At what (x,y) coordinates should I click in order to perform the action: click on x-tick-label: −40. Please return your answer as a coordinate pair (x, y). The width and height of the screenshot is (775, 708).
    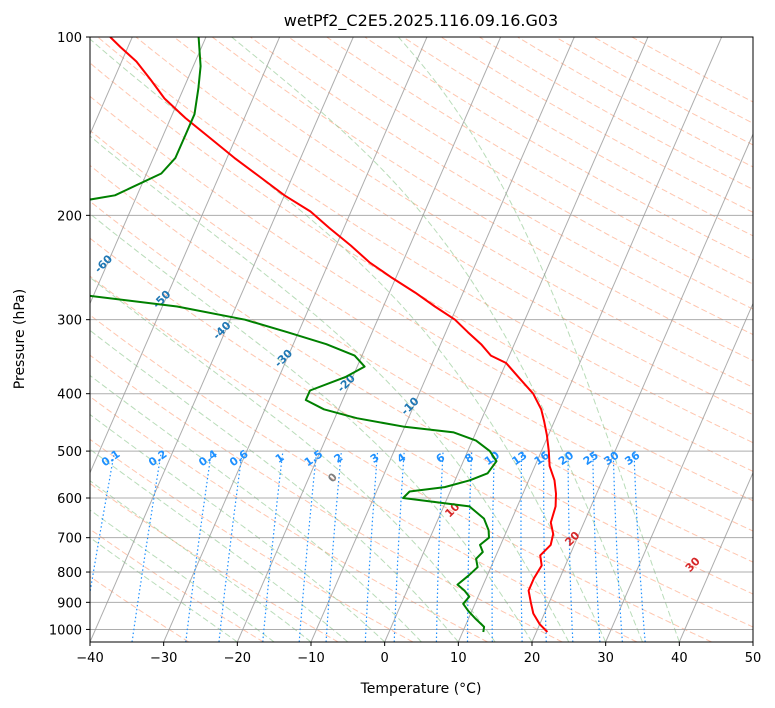
    Looking at the image, I should click on (89, 658).